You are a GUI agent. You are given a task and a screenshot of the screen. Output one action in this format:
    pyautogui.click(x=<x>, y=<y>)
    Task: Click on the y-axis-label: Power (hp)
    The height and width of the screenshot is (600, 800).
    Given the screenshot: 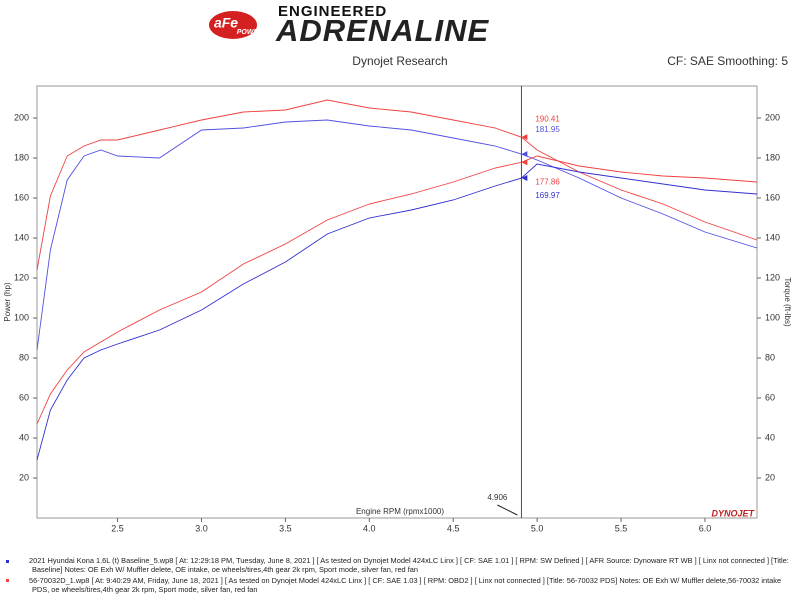 What is the action you would take?
    pyautogui.click(x=7, y=301)
    